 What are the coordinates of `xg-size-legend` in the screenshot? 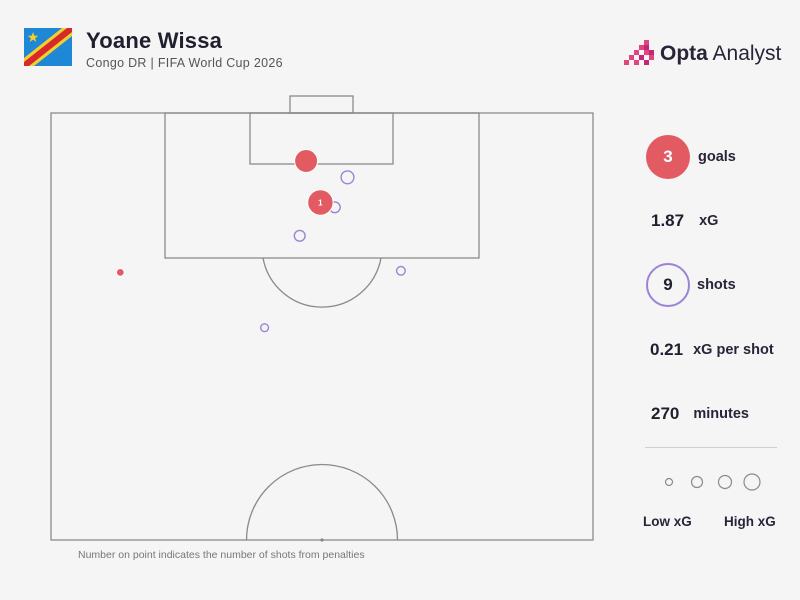 It's located at (712, 482).